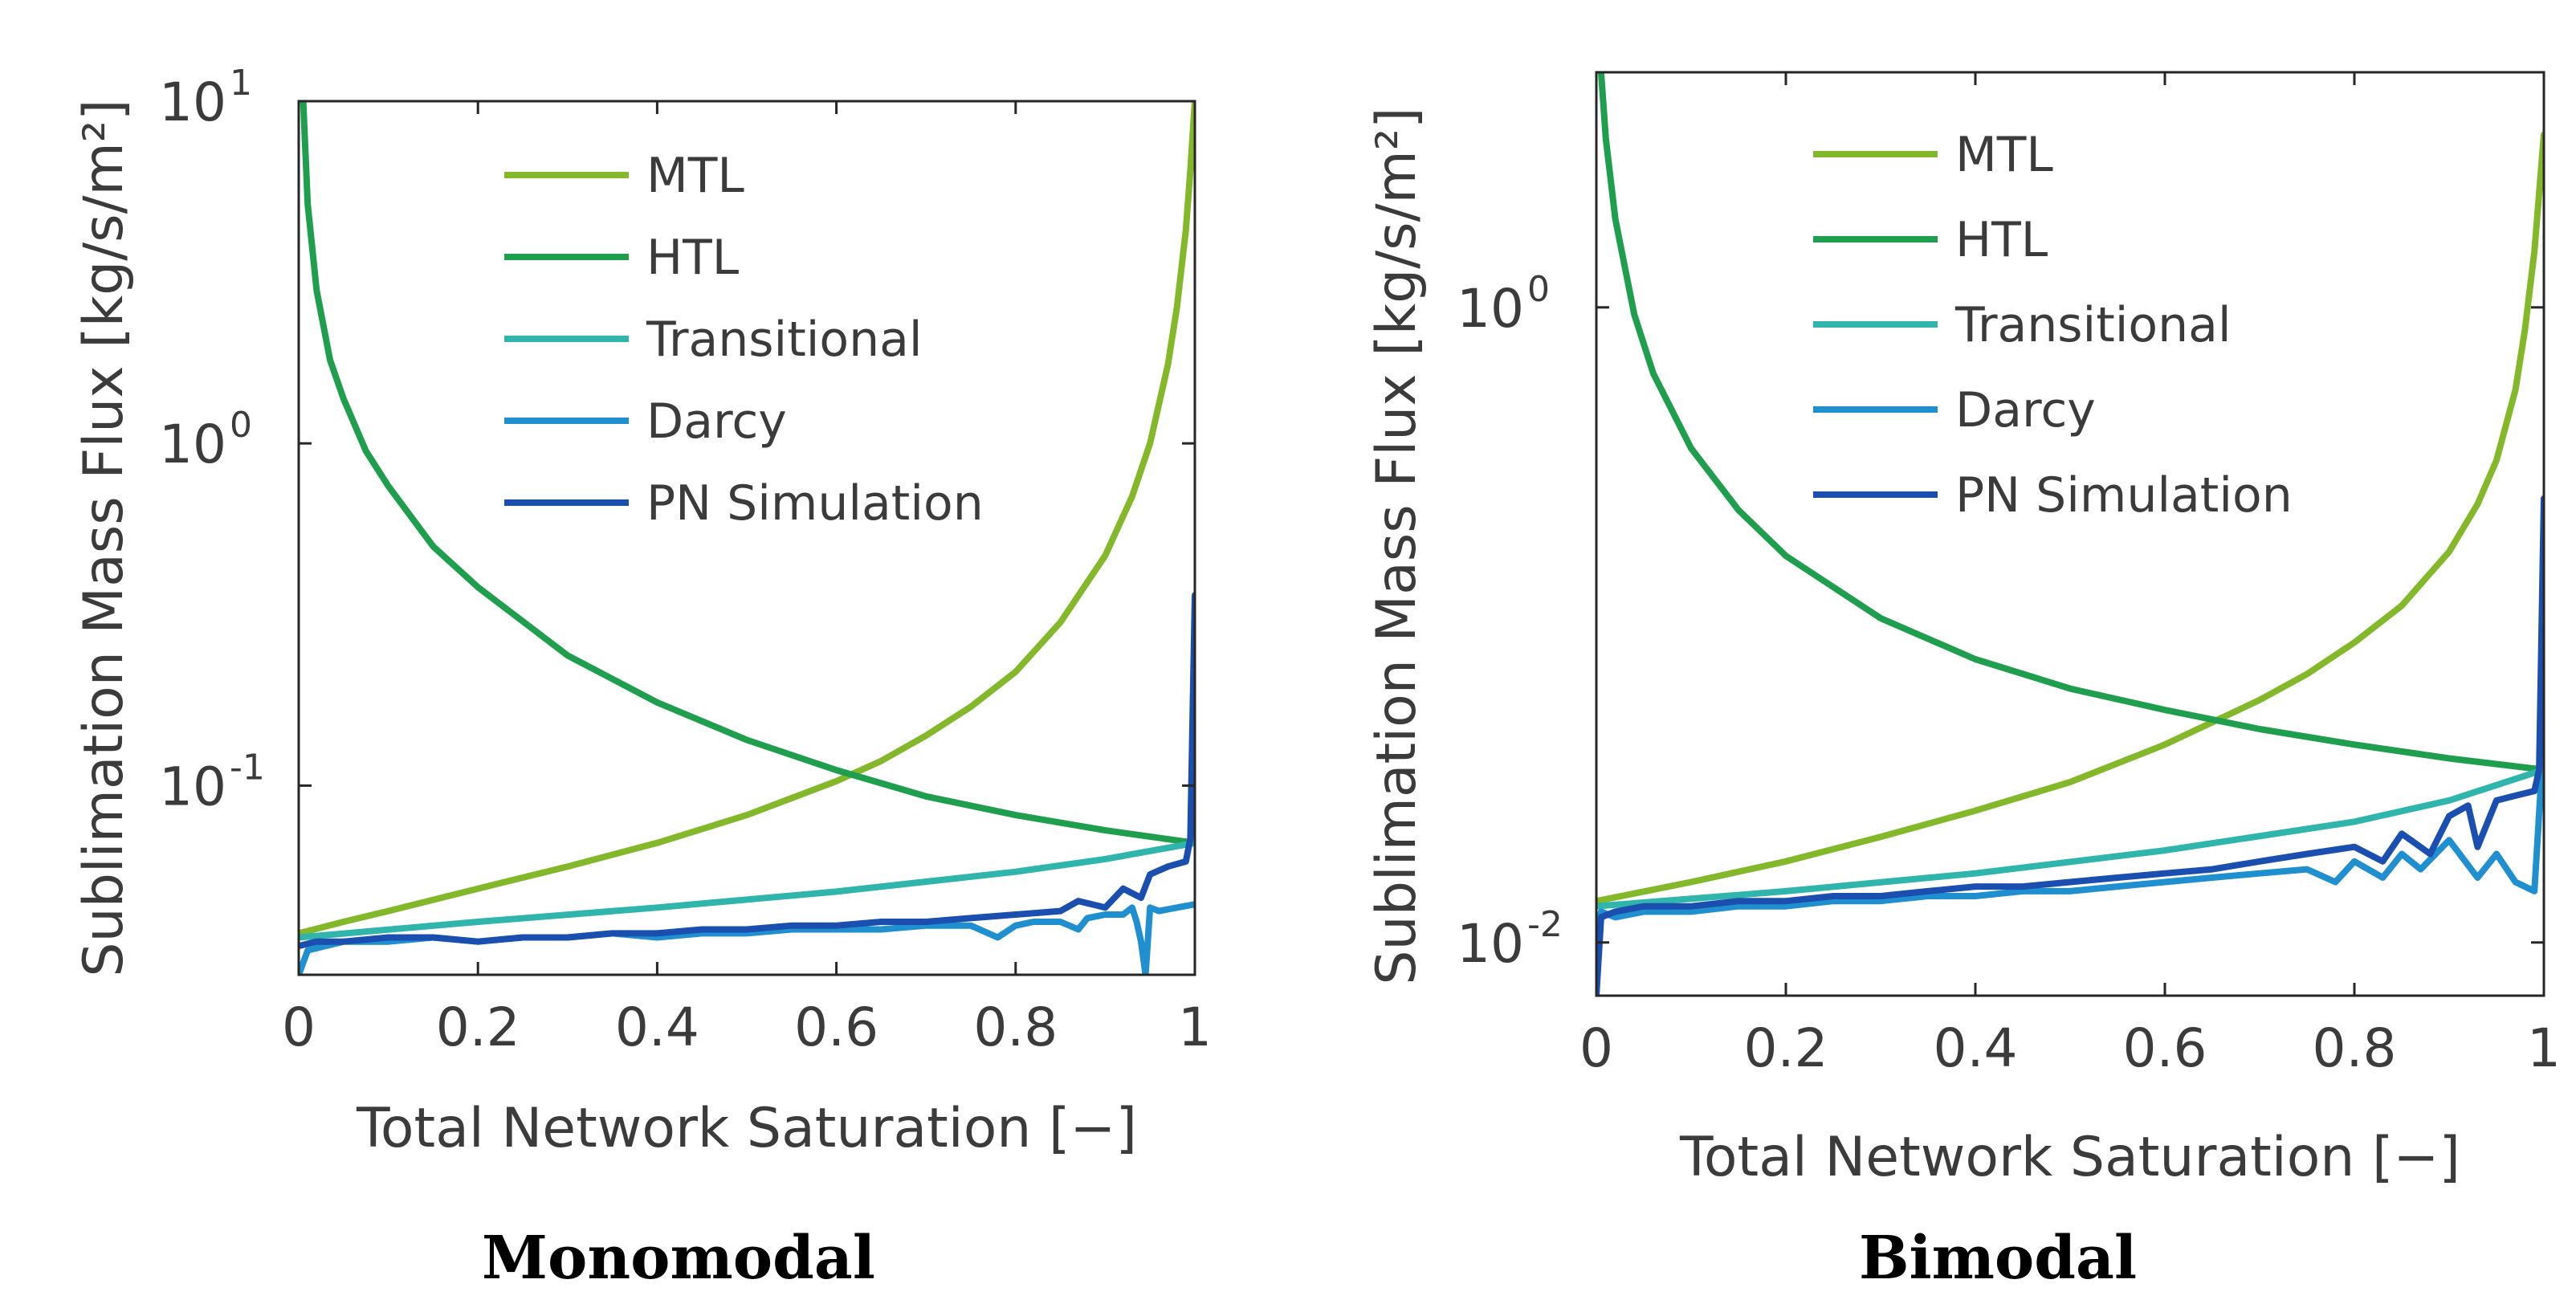 The height and width of the screenshot is (1304, 2576). What do you see at coordinates (247, 767) in the screenshot?
I see `y-tick-exponent: -1` at bounding box center [247, 767].